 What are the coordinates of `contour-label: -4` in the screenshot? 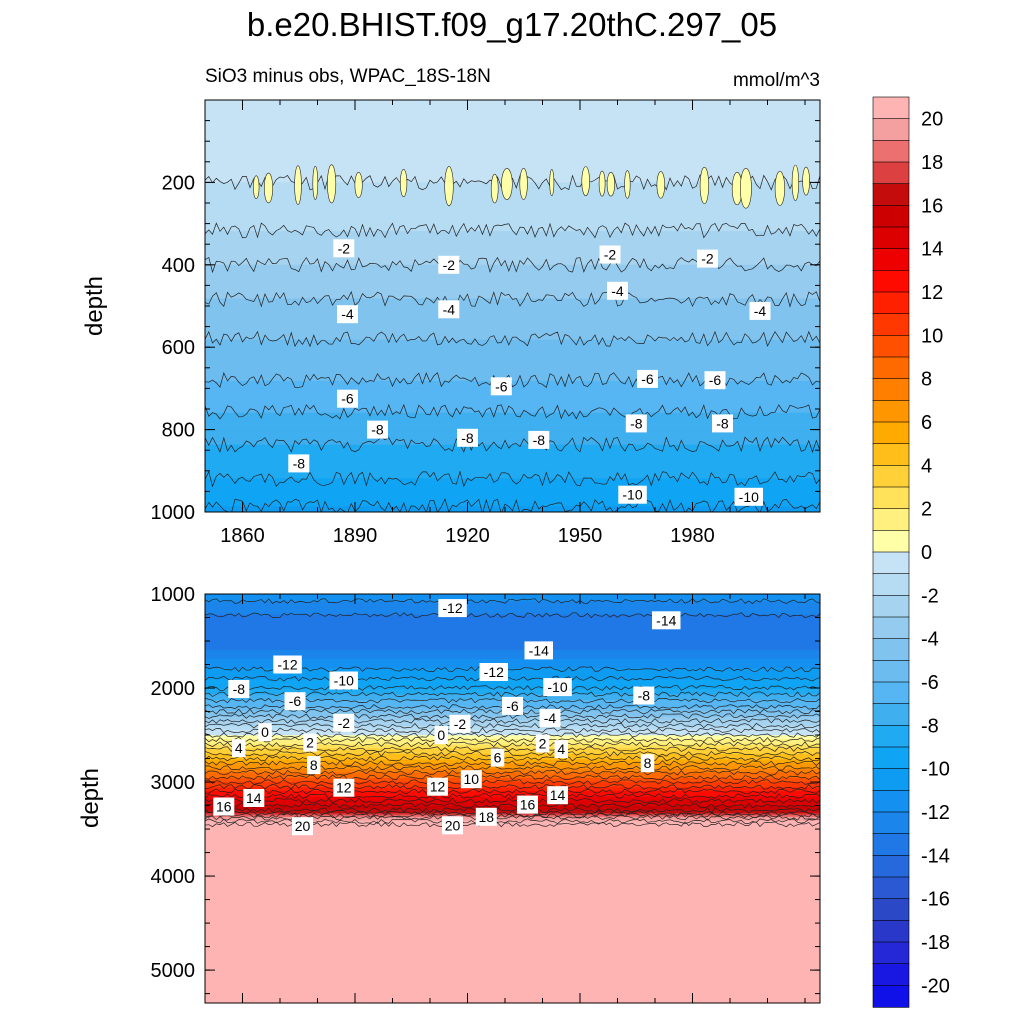 It's located at (760, 310).